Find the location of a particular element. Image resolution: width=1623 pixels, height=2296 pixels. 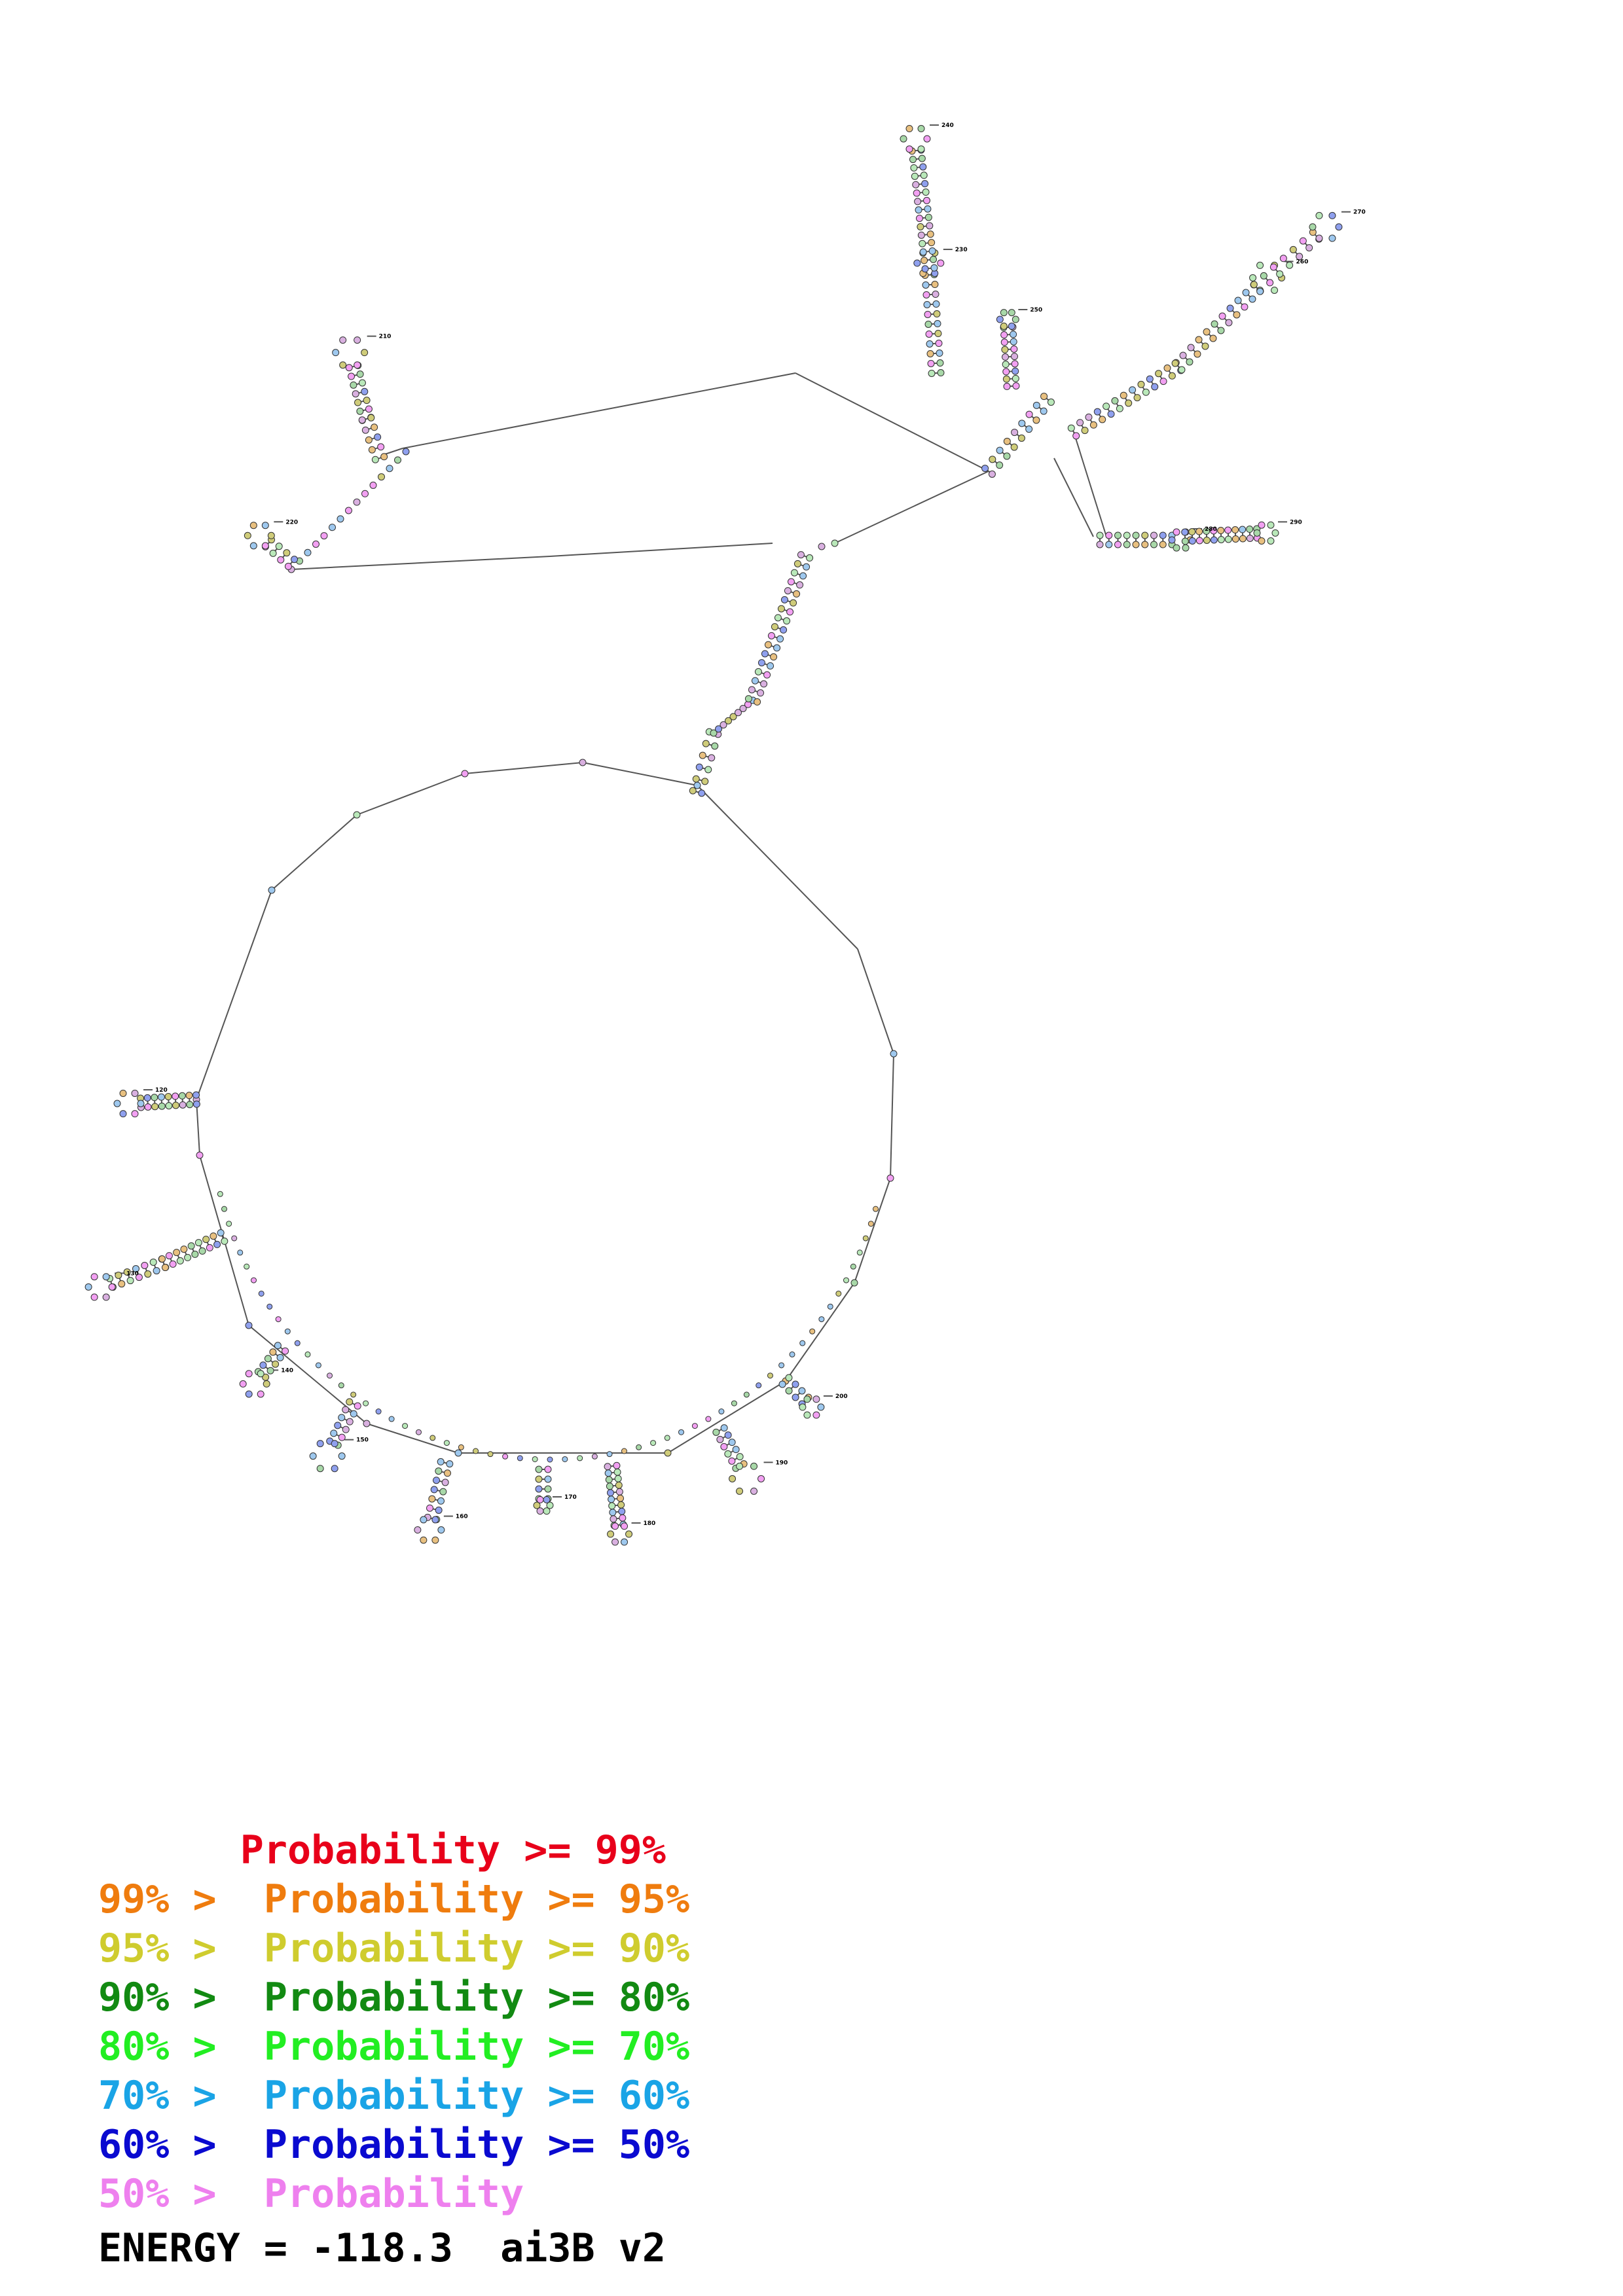

legend-suffix: >= 70% is located at coordinates (607, 2047).